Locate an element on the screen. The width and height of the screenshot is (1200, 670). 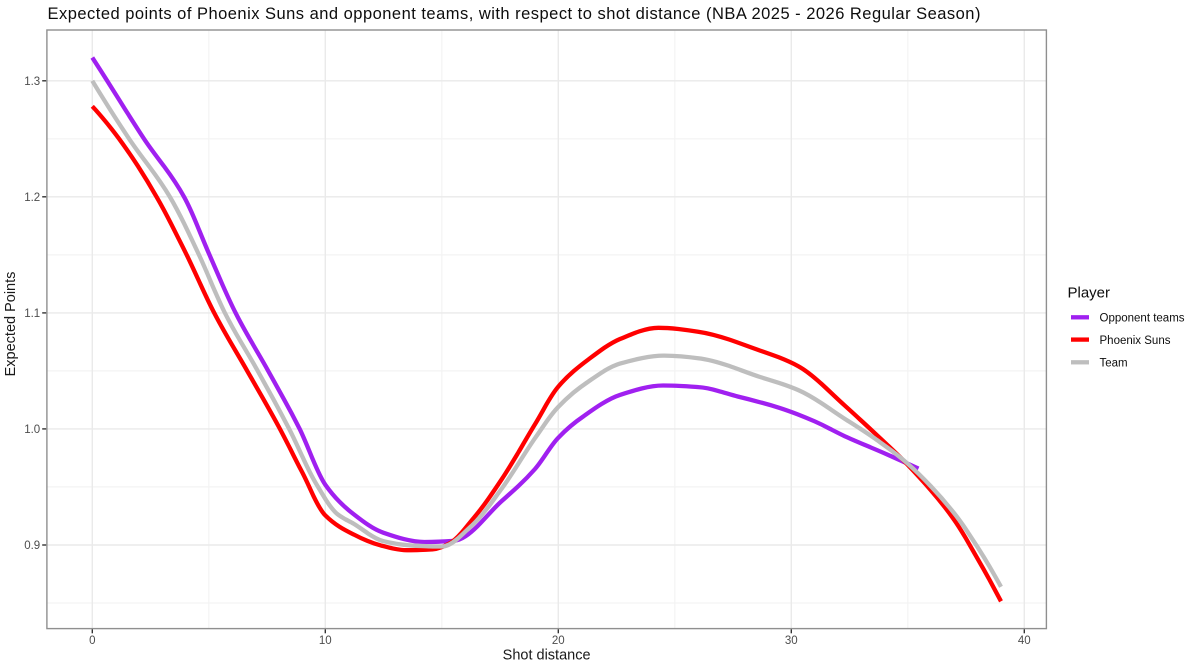
svg-text: Shot distance is located at coordinates (547, 656).